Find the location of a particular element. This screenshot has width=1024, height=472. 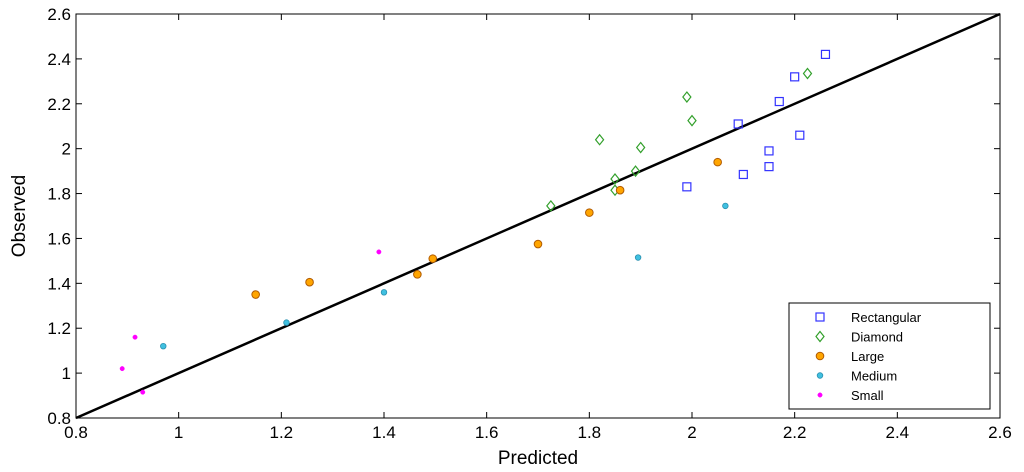

x-tick-label: 0.8 is located at coordinates (76, 432).